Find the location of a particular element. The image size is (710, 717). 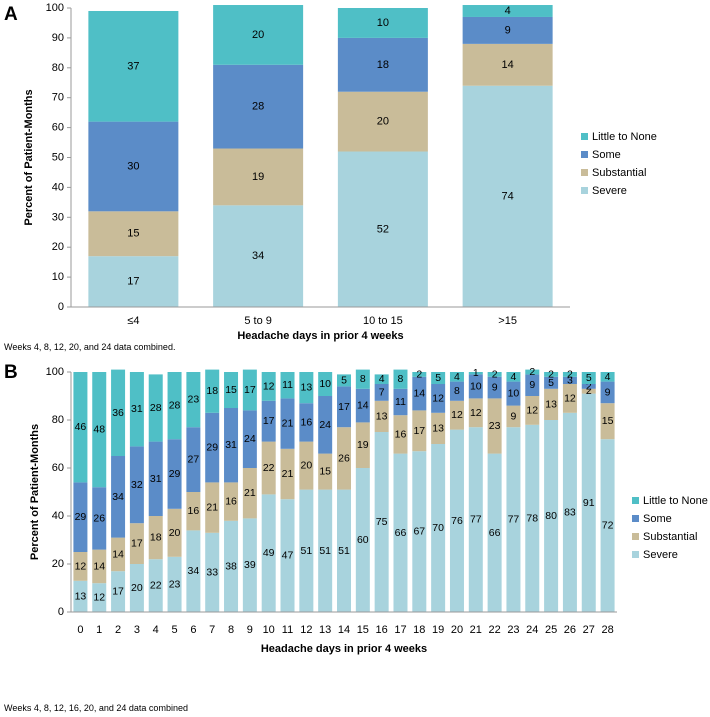

x-tick-label: 5 is located at coordinates (174, 630).